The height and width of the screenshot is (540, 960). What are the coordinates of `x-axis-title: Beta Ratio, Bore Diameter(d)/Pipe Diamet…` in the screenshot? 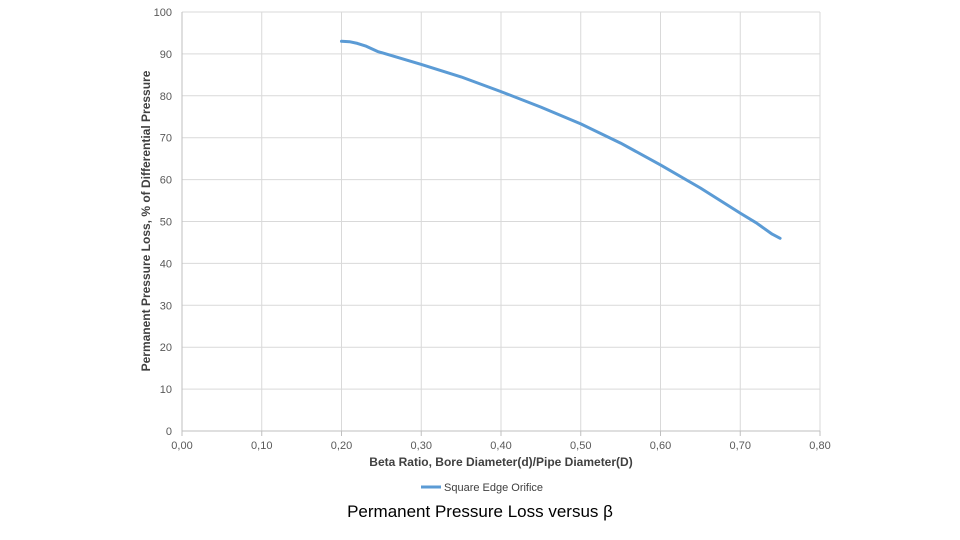 It's located at (500, 462).